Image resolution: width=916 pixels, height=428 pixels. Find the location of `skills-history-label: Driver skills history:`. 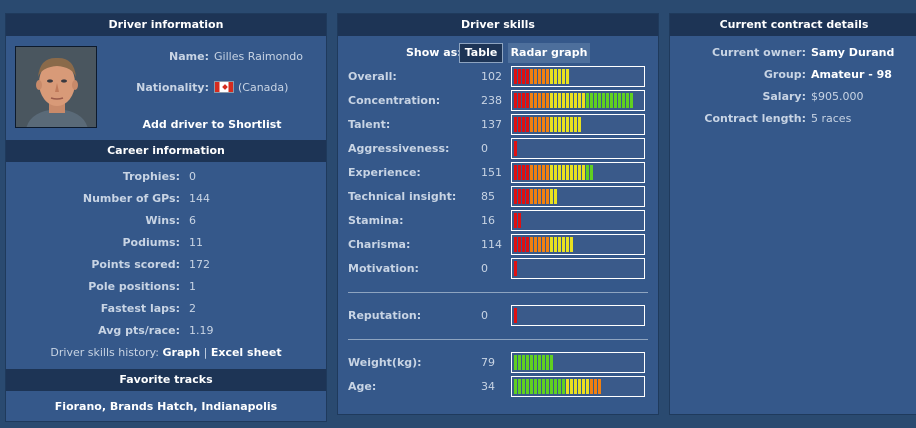

skills-history-label: Driver skills history: is located at coordinates (105, 352).